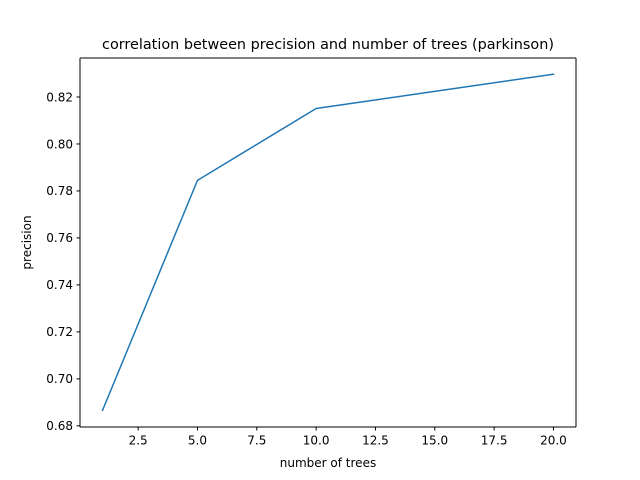 This screenshot has width=640, height=480. Describe the element at coordinates (63, 261) in the screenshot. I see `y-axis-ticks: 0.68 0.70 0.72 0.74 0.76 0.78 0.80 0.82` at that location.